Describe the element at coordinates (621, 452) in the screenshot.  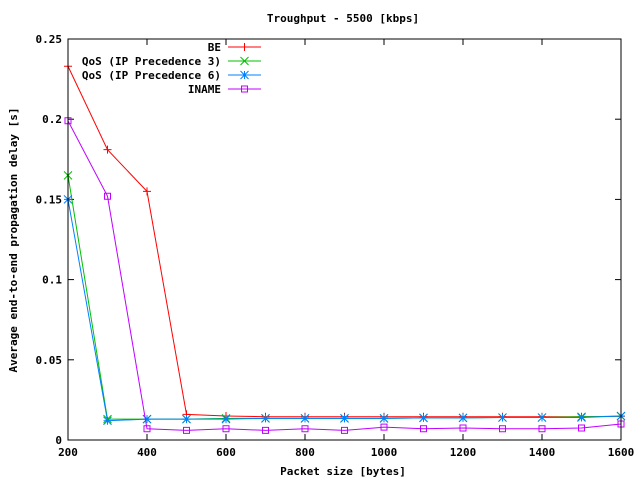
I see `x-tick-label: 1600` at that location.